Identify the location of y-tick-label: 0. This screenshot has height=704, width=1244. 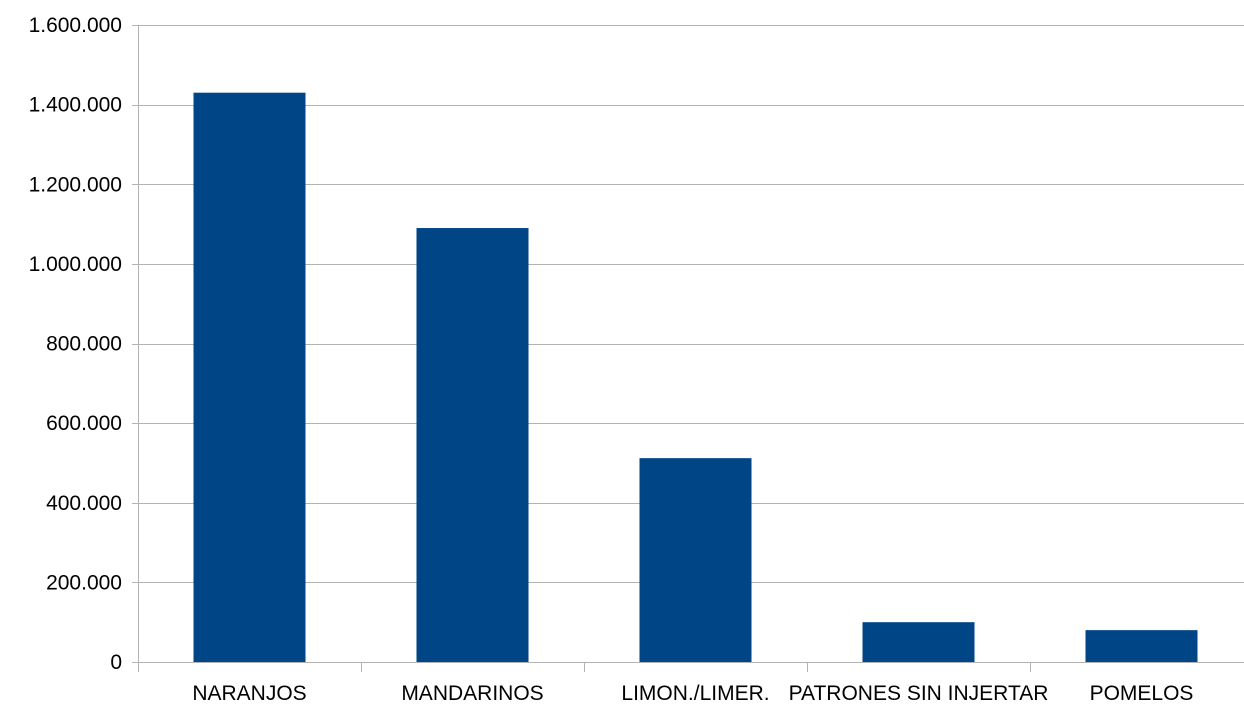
(116, 662).